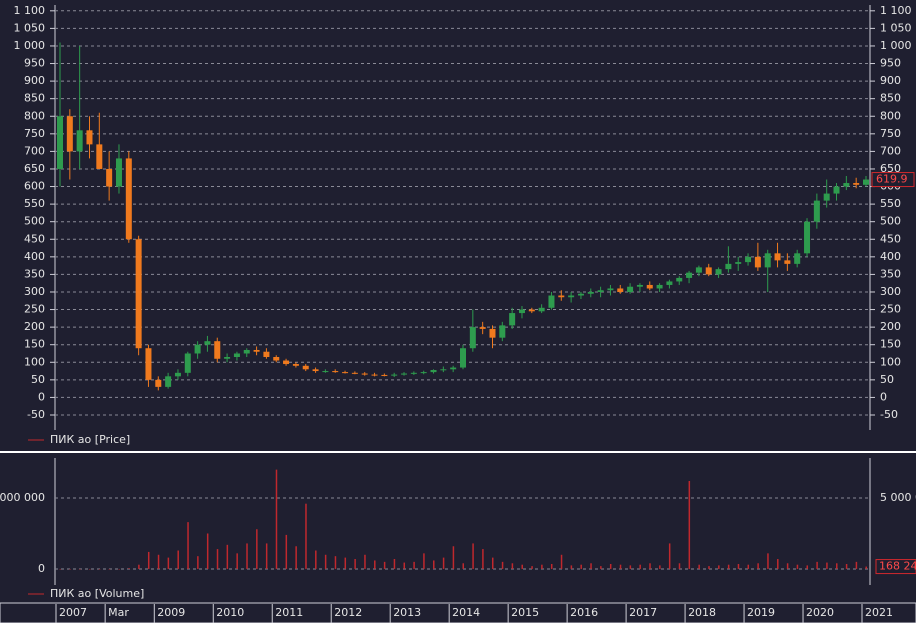 The width and height of the screenshot is (916, 623). Describe the element at coordinates (466, 612) in the screenshot. I see `x-tick-label: 2014` at that location.